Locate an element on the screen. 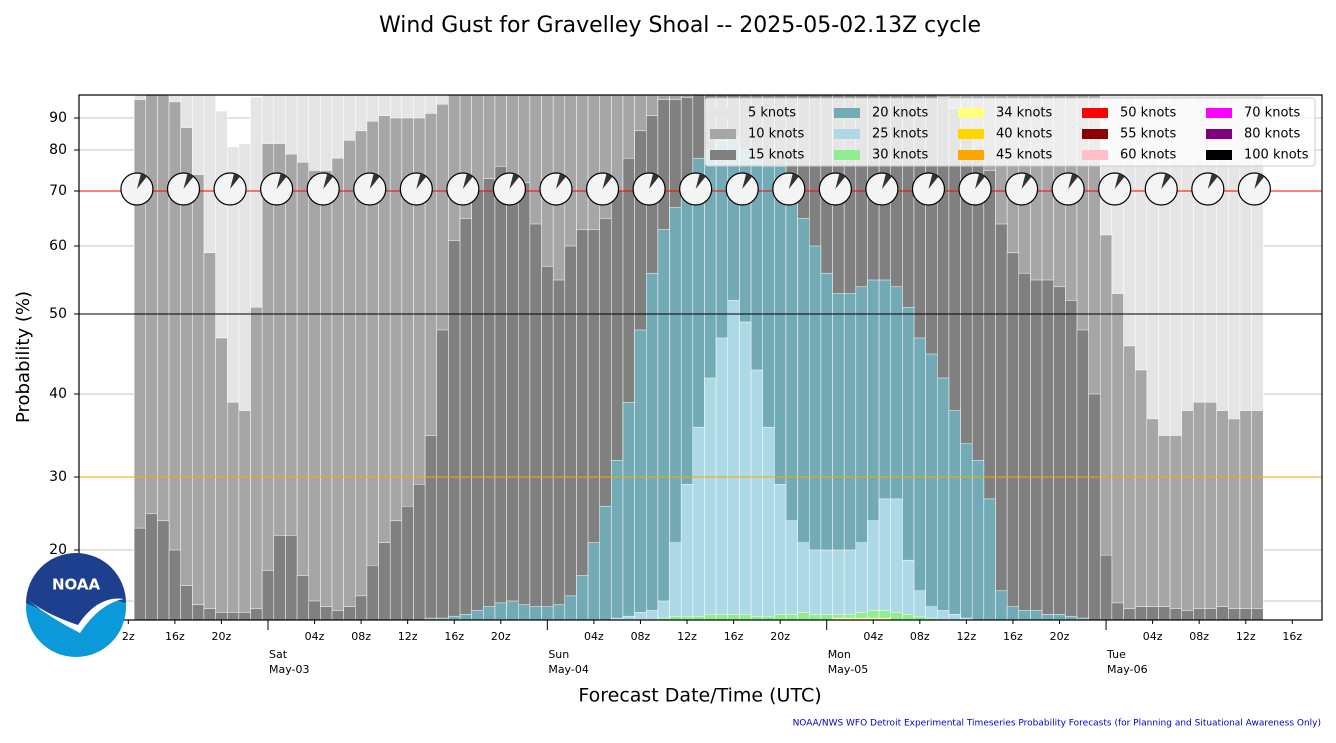  x-tick-label: 04z is located at coordinates (594, 636).